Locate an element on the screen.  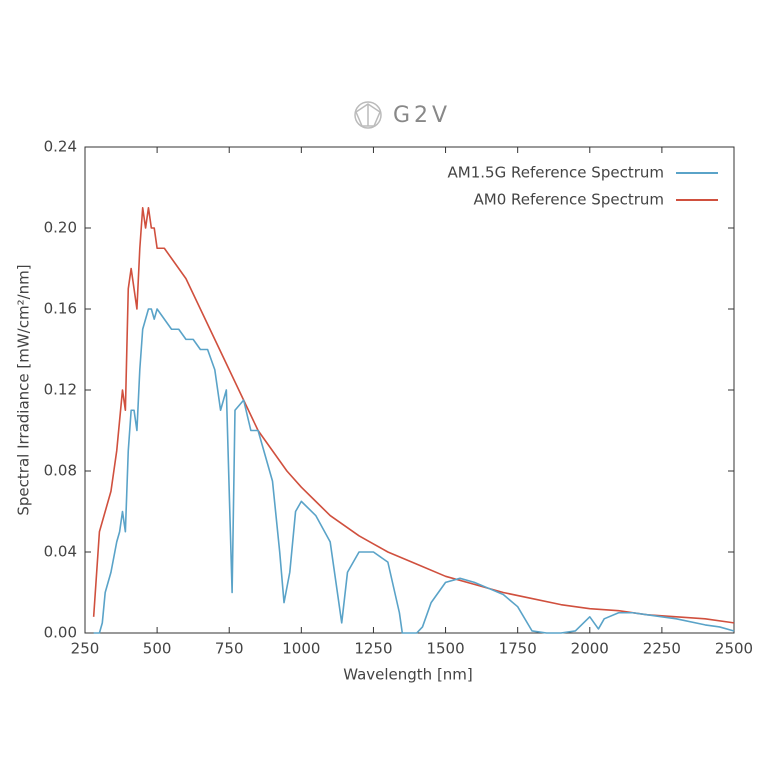
legend-label: AM0 Reference Spectrum is located at coordinates (568, 200).